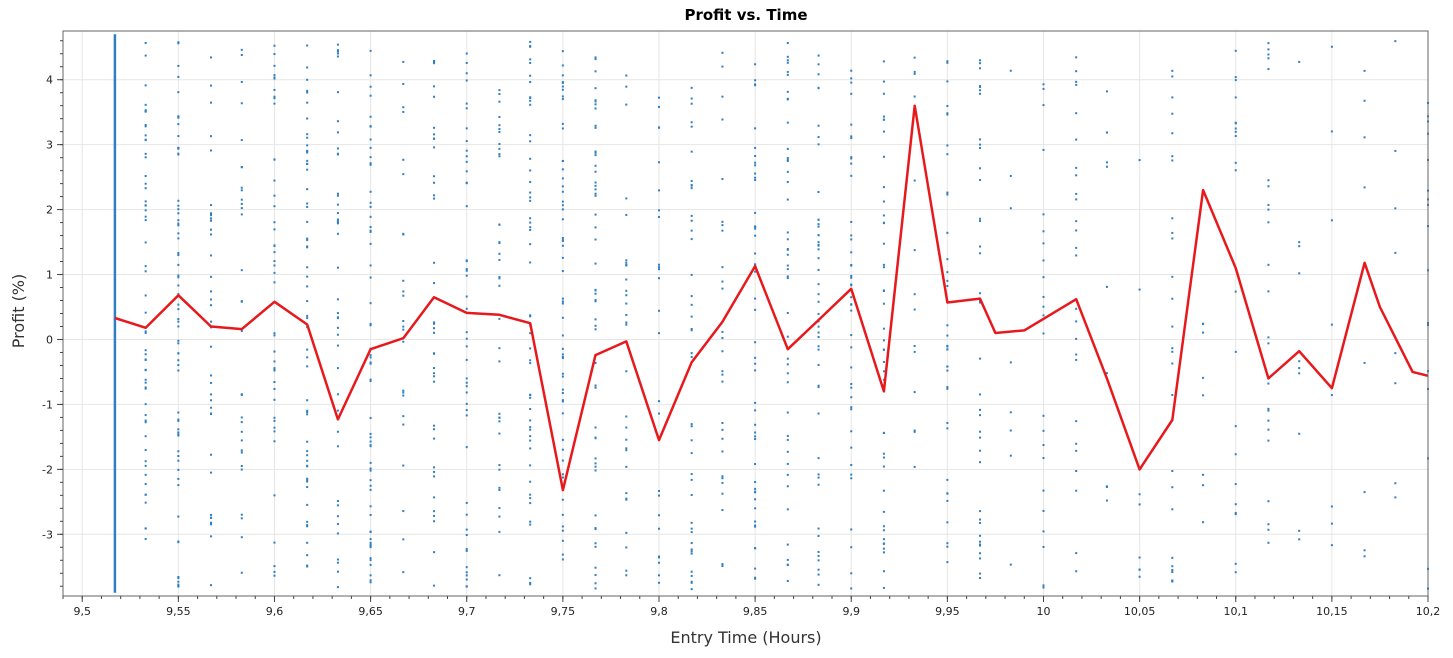 The width and height of the screenshot is (1453, 658). Describe the element at coordinates (563, 611) in the screenshot. I see `x-tick-label: 9,75` at that location.